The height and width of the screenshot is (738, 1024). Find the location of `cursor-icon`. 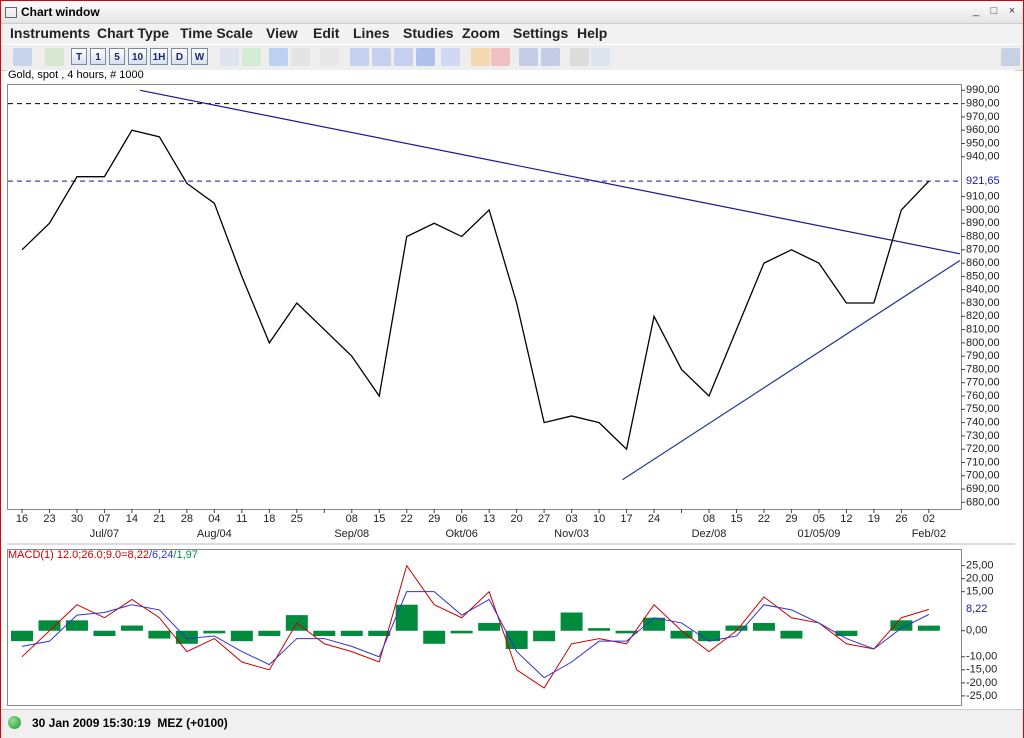

cursor-icon is located at coordinates (251, 57).